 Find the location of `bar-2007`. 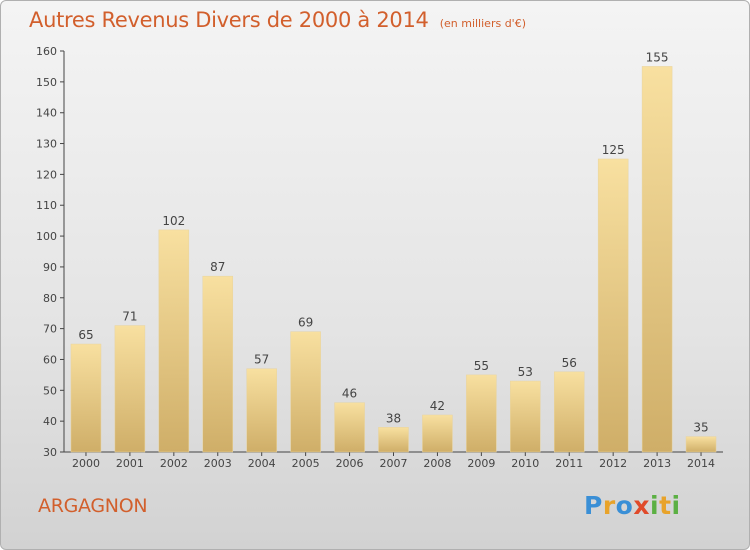

bar-2007 is located at coordinates (393, 440).